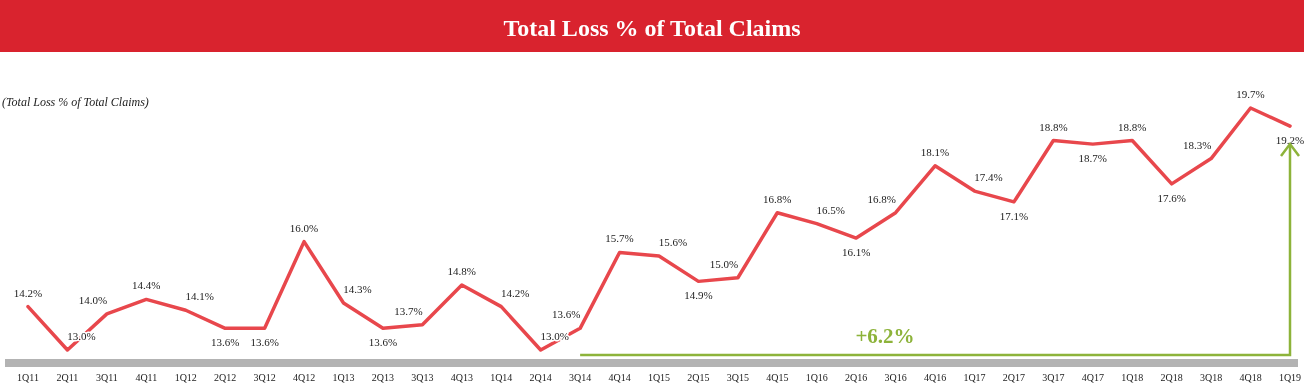 The height and width of the screenshot is (386, 1304). Describe the element at coordinates (856, 252) in the screenshot. I see `data-label: 16.1%` at that location.